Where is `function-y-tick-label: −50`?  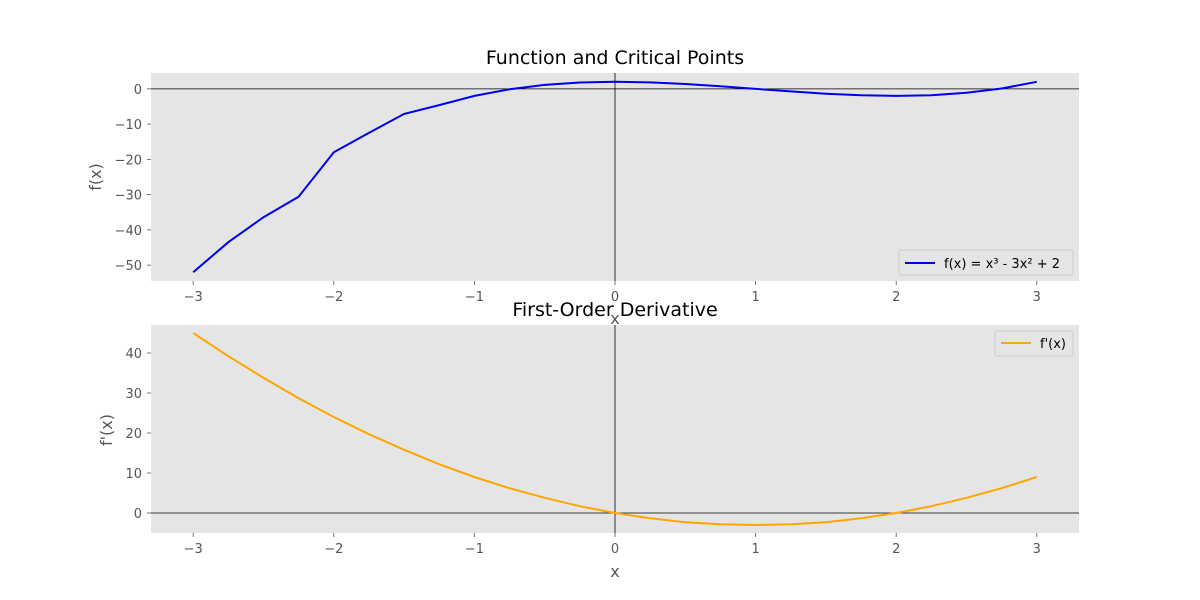
function-y-tick-label: −50 is located at coordinates (128, 266).